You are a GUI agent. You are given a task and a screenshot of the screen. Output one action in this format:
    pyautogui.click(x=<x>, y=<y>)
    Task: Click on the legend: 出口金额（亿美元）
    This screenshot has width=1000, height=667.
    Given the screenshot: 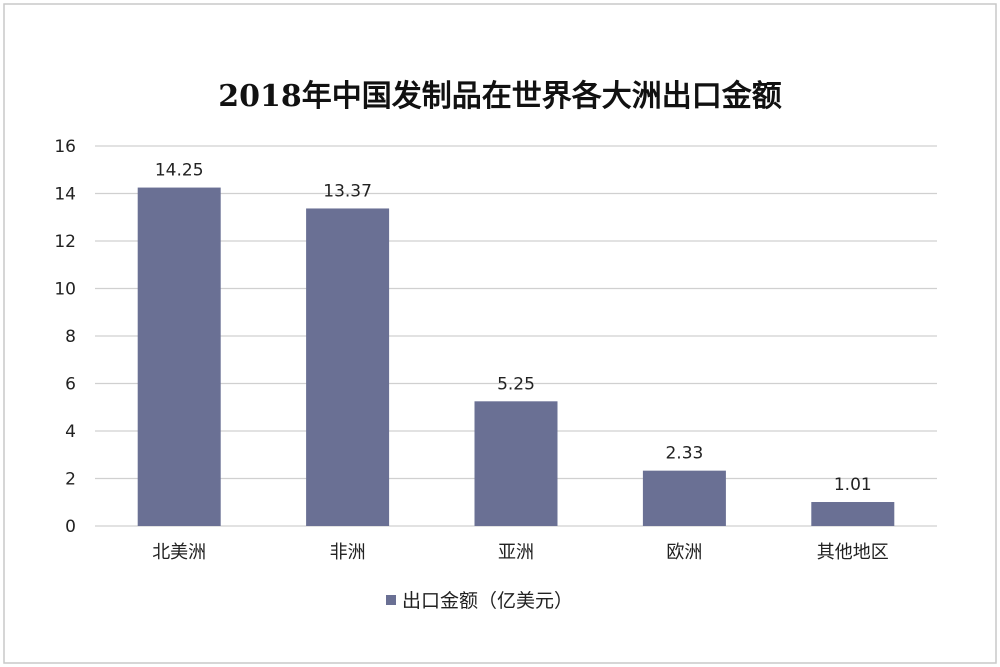 What is the action you would take?
    pyautogui.click(x=479, y=601)
    